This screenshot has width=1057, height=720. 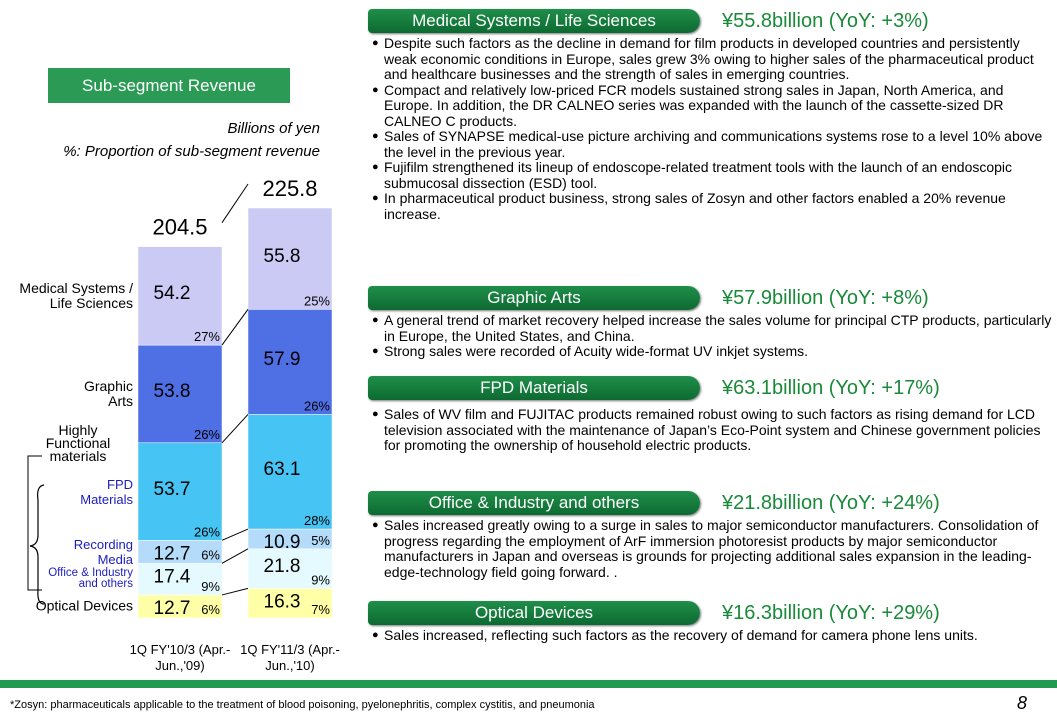 I want to click on share-label: 5%, so click(x=320, y=540).